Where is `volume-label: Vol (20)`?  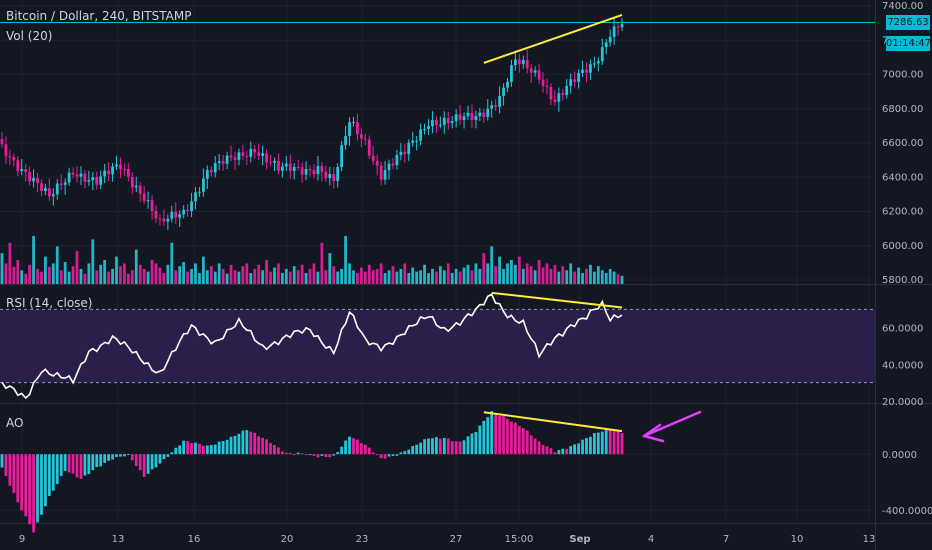 volume-label: Vol (20) is located at coordinates (29, 36).